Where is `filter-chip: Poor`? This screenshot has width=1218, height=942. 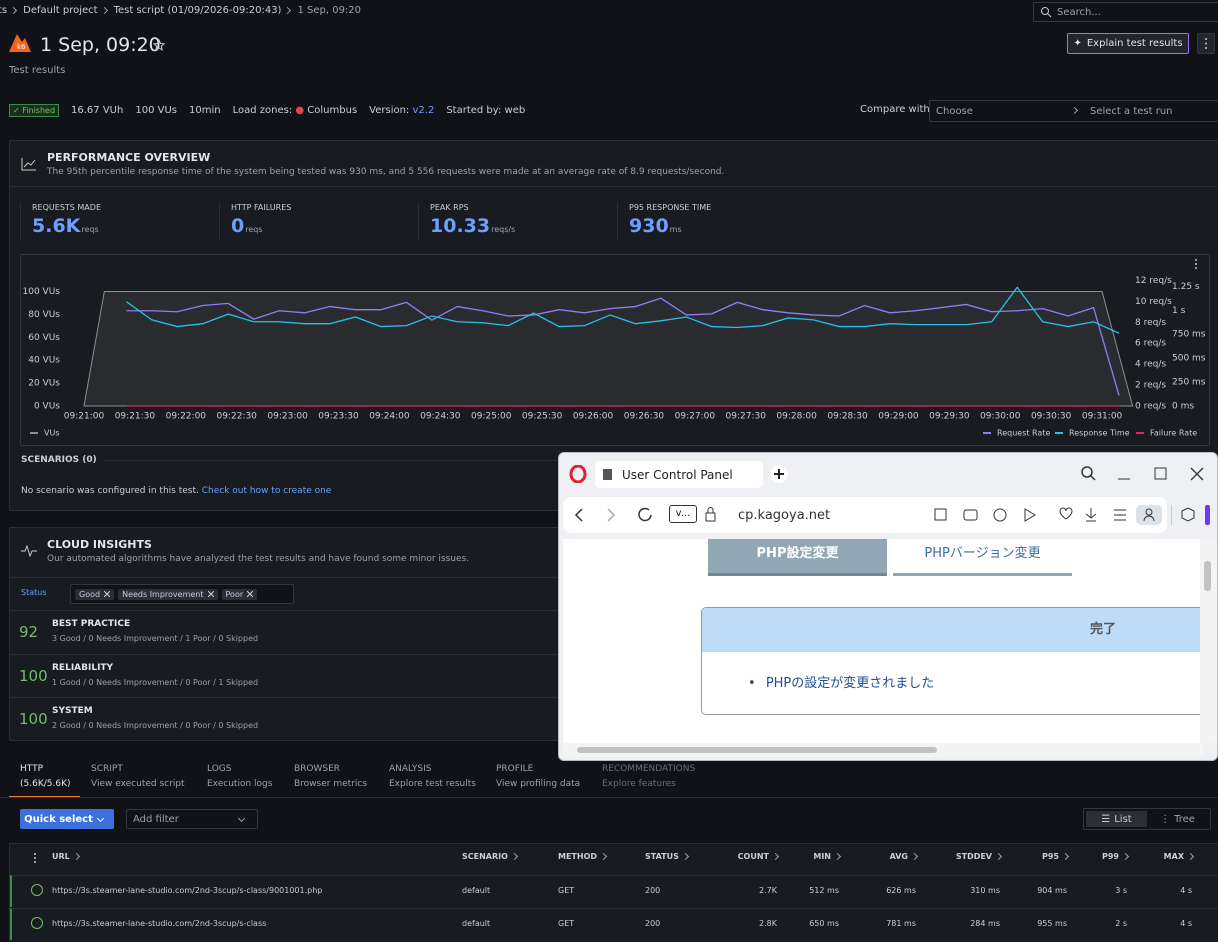 filter-chip: Poor is located at coordinates (239, 594).